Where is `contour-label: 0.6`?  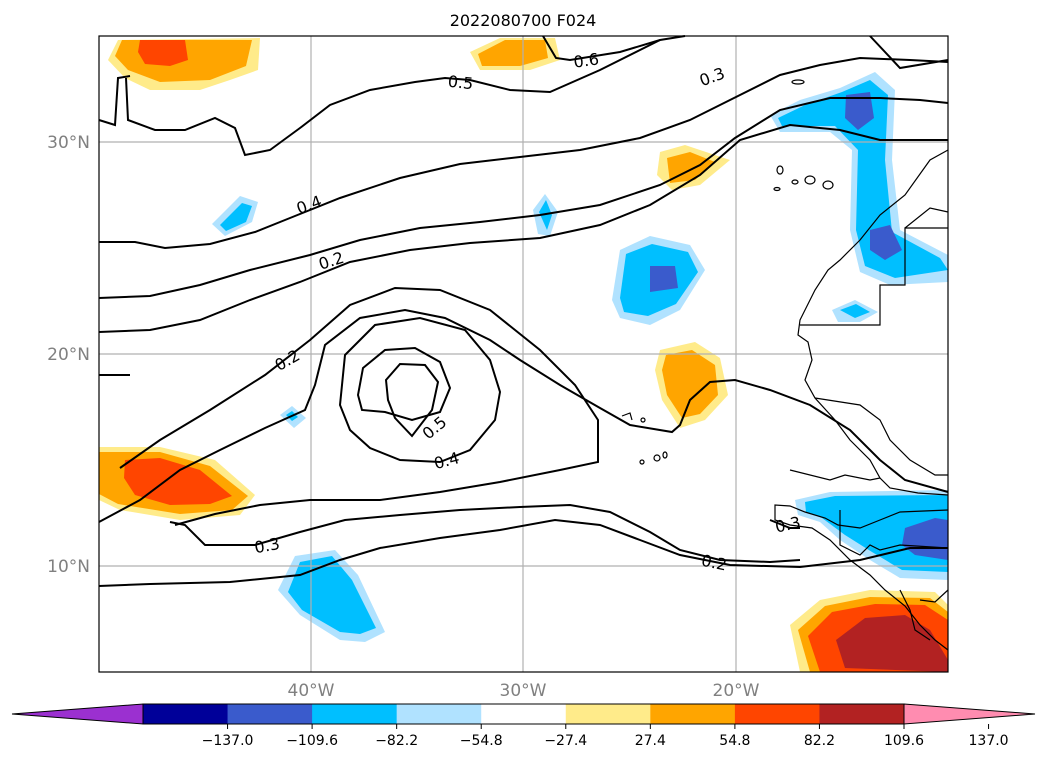
contour-label: 0.6 is located at coordinates (586, 60).